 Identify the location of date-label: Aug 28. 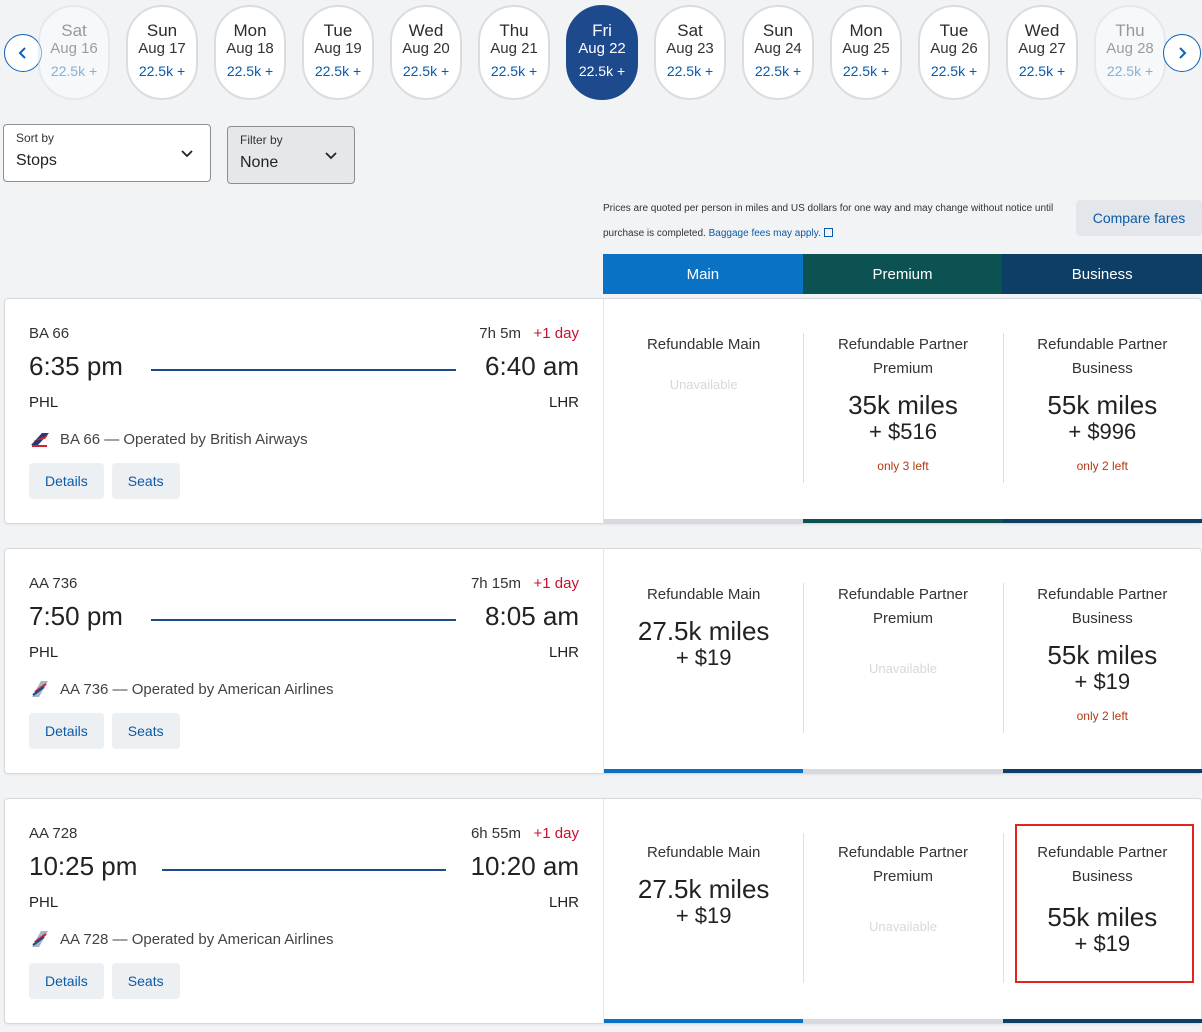
(1130, 48).